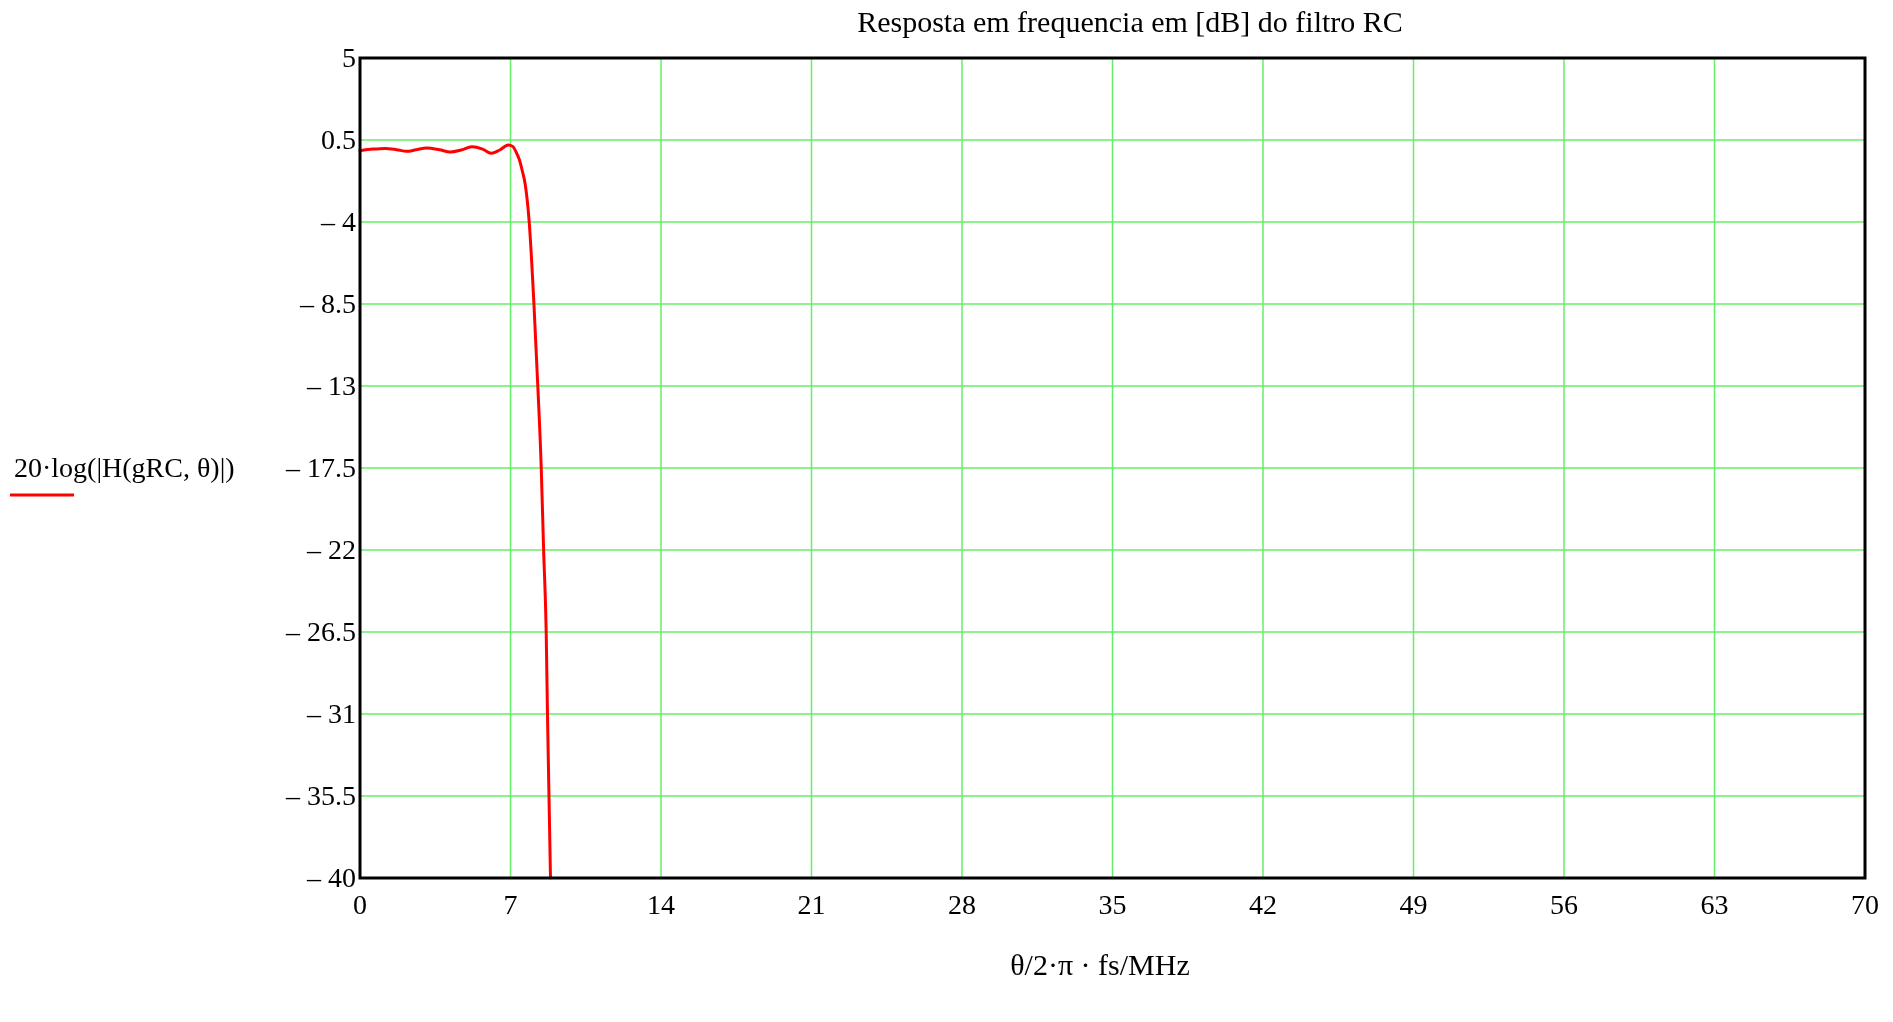 This screenshot has height=1022, width=1893. Describe the element at coordinates (1112, 904) in the screenshot. I see `x-tick-label: 35` at that location.